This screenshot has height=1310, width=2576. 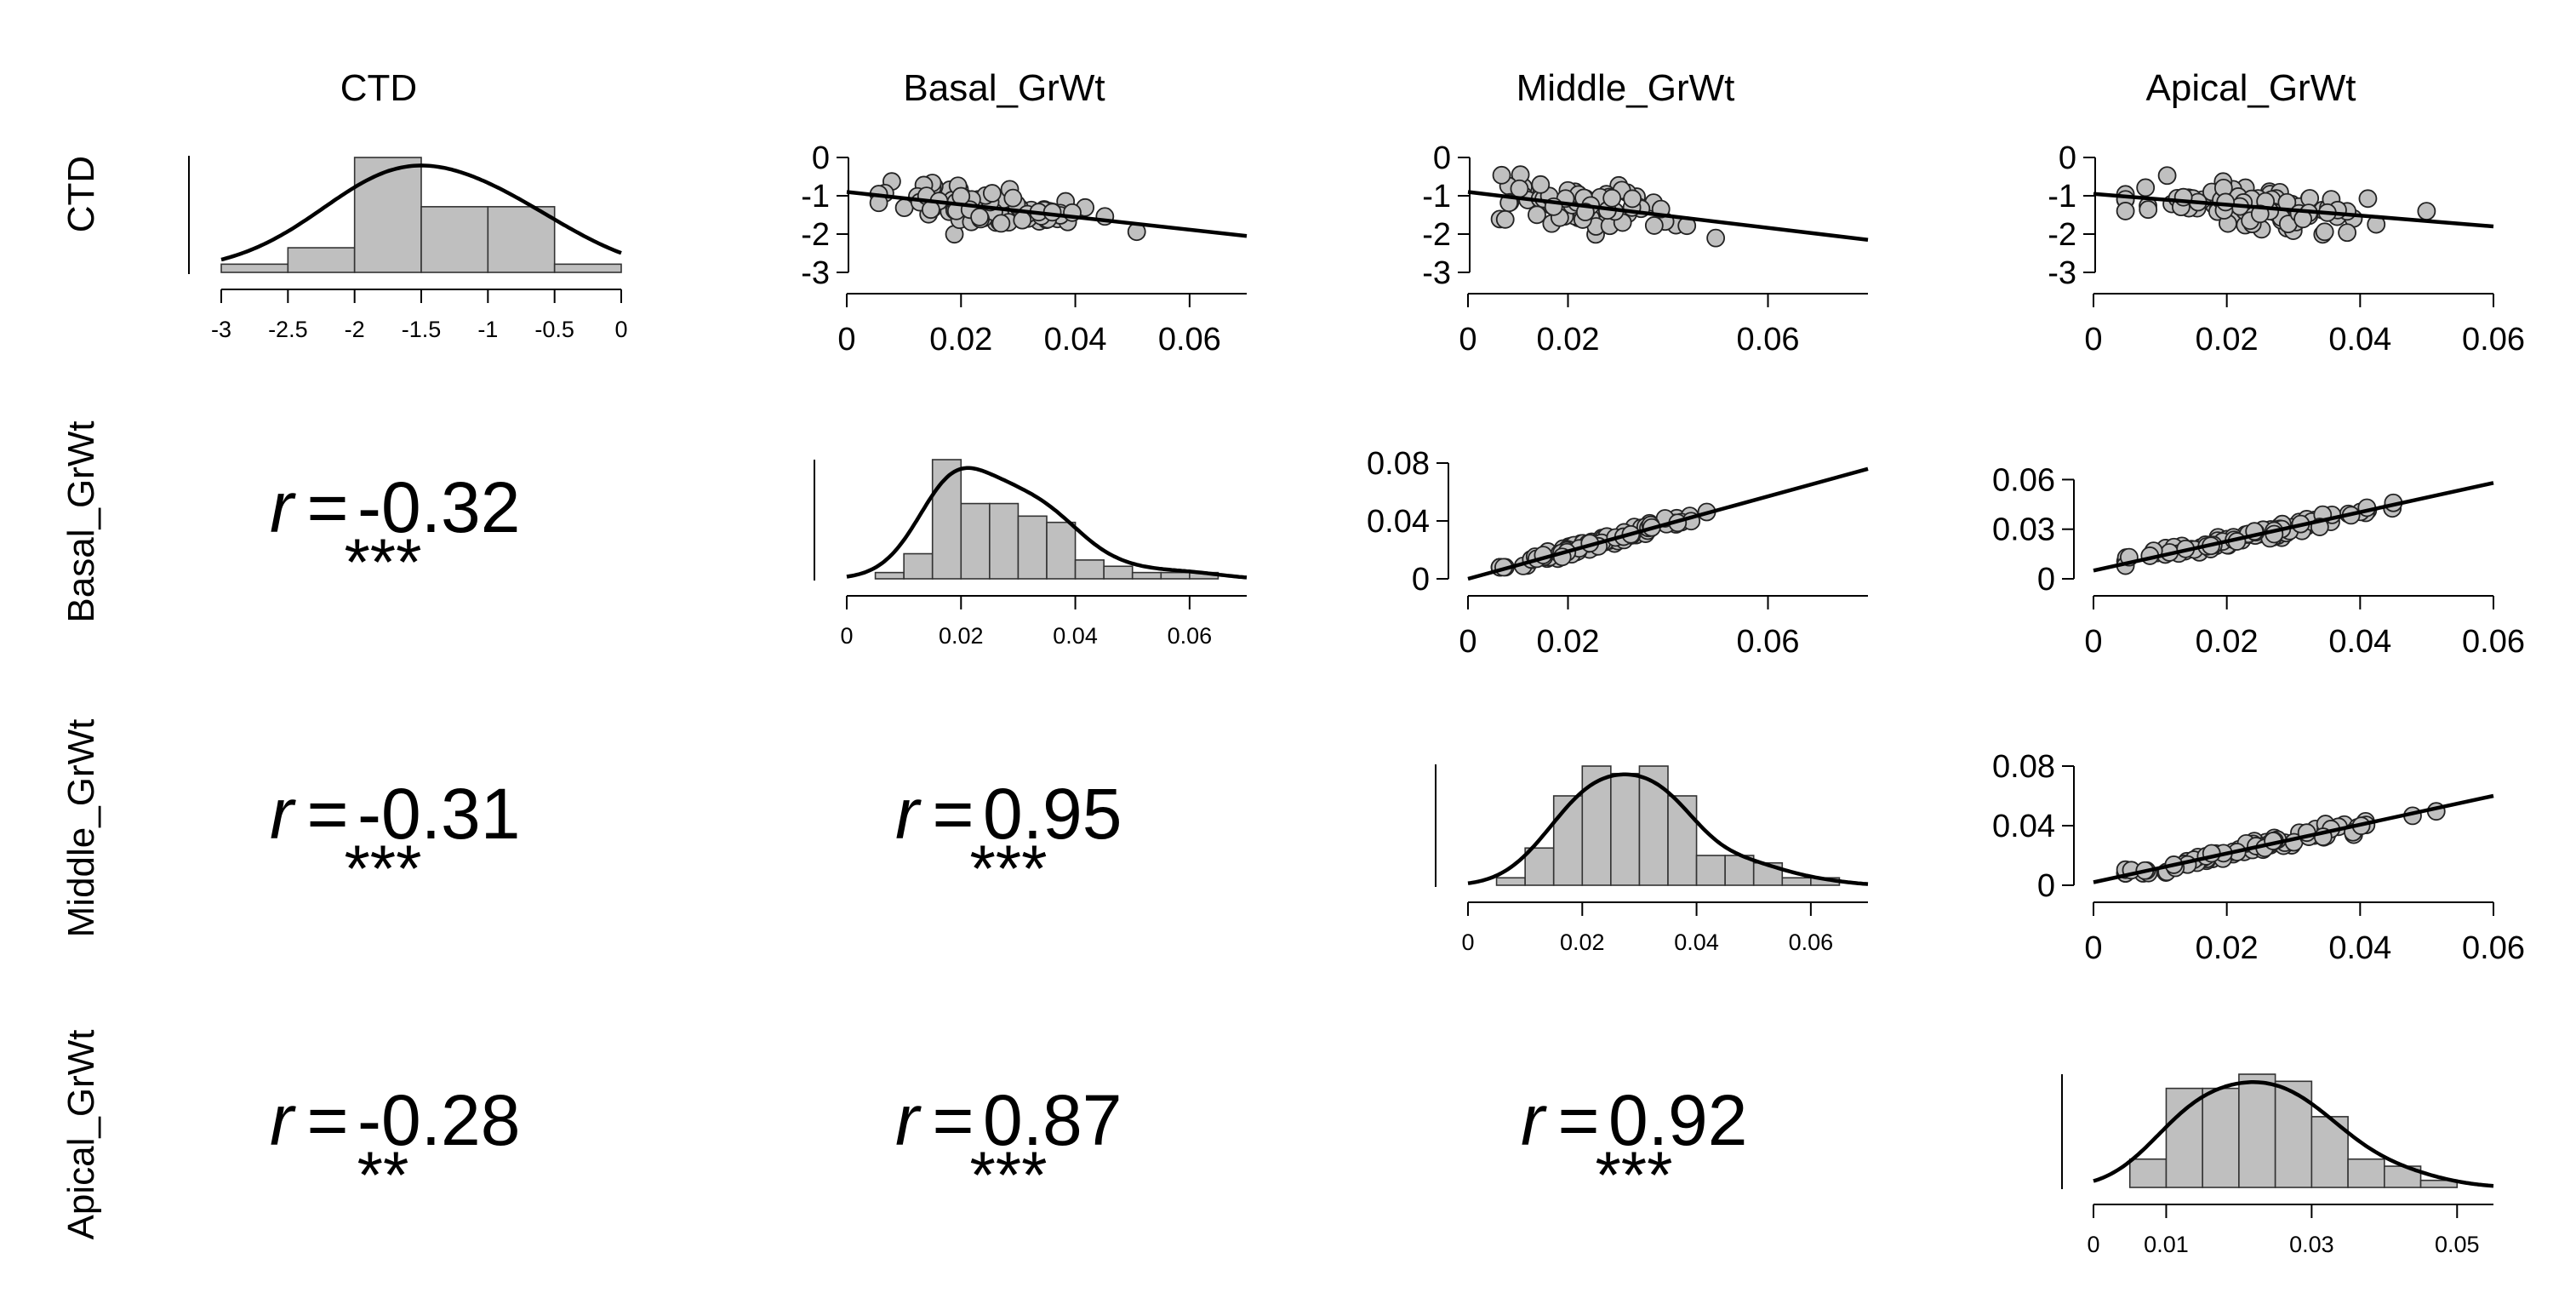 I want to click on correlation-ctd-middle_grwt: r = -0.31***, so click(x=395, y=840).